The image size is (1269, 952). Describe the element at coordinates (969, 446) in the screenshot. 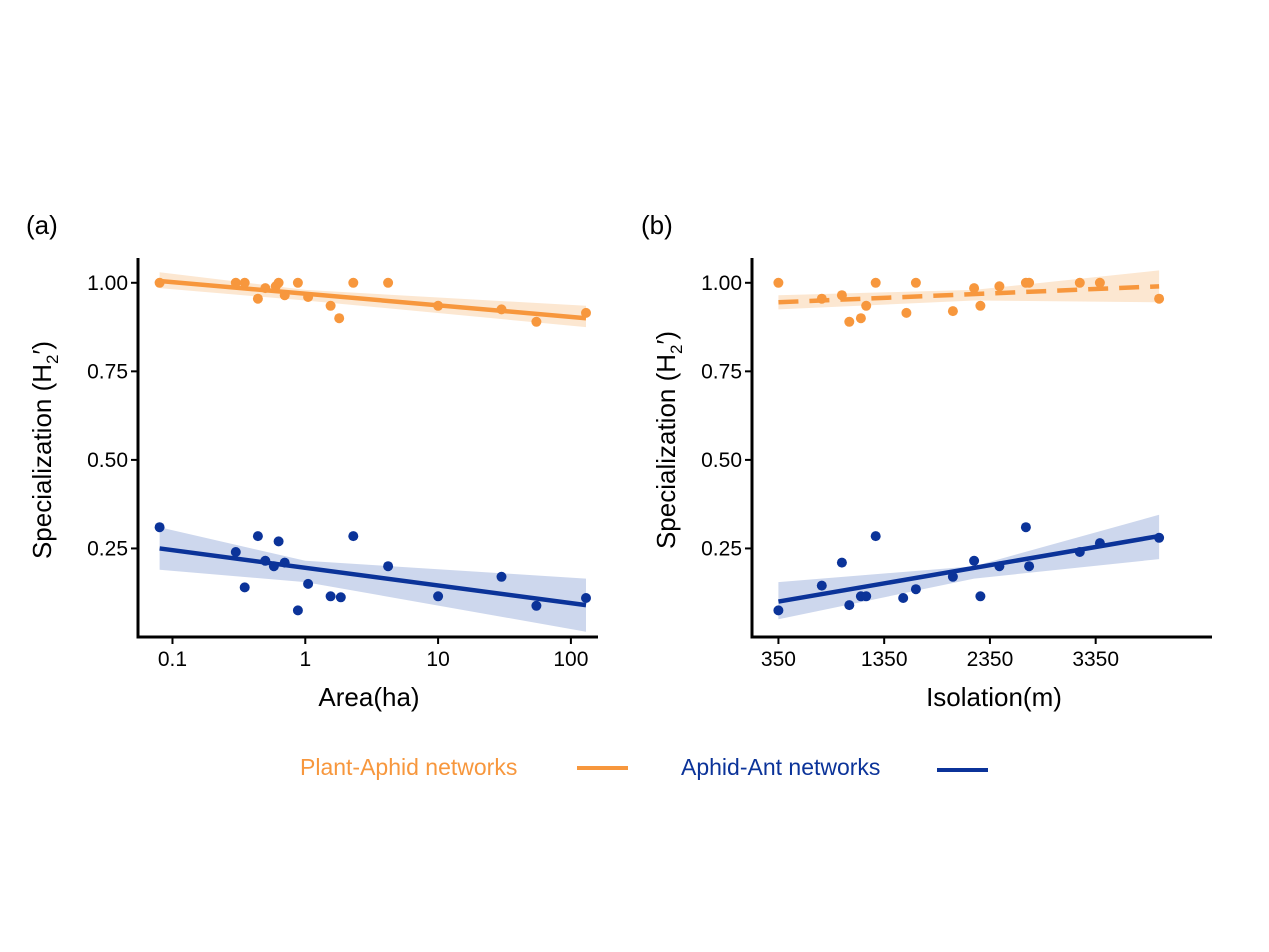

I see `panel-b-points` at that location.